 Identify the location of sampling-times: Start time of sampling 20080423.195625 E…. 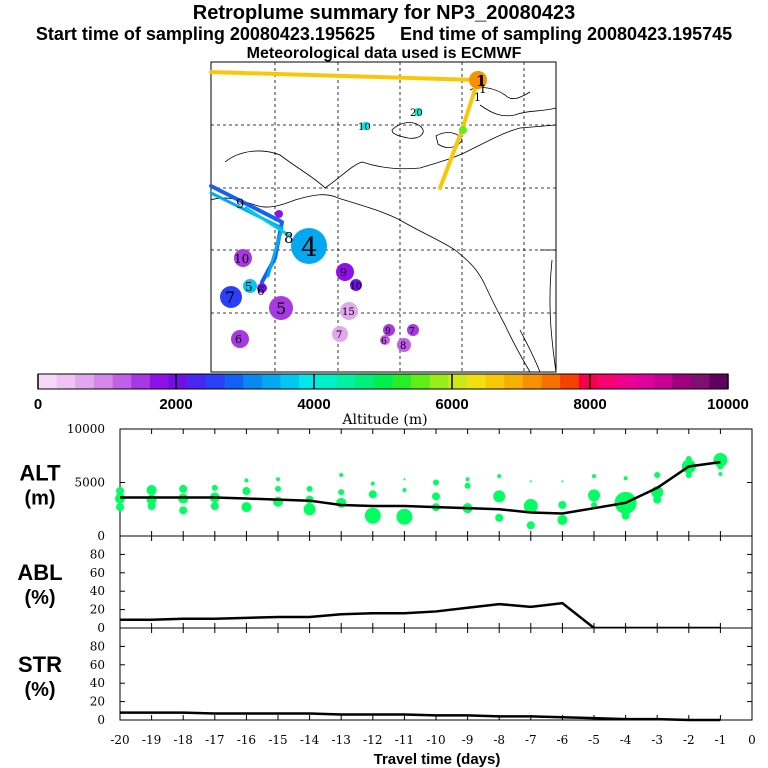
(384, 34).